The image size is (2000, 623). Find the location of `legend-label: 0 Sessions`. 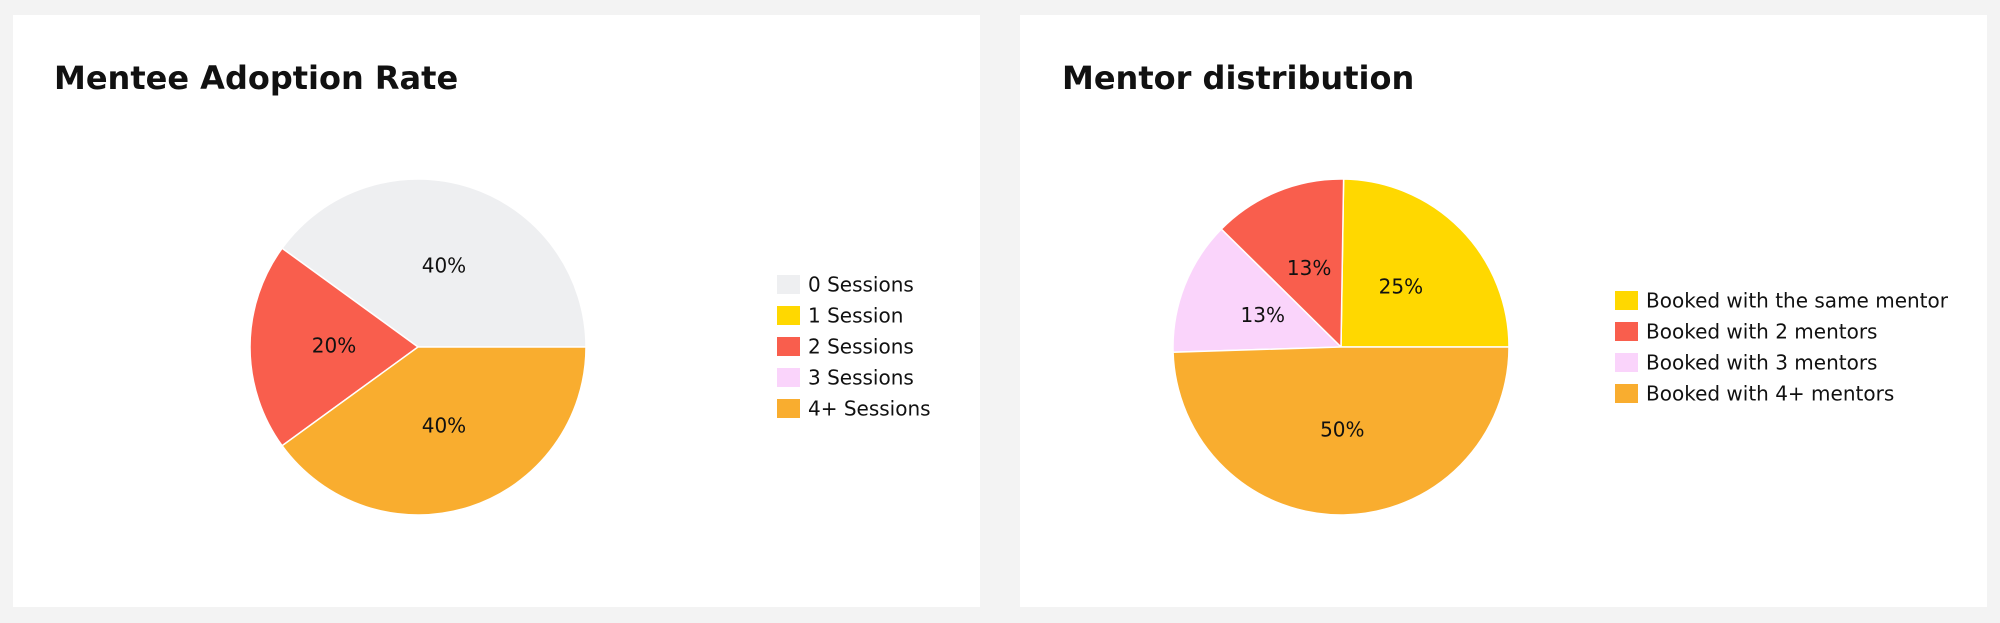

legend-label: 0 Sessions is located at coordinates (861, 285).